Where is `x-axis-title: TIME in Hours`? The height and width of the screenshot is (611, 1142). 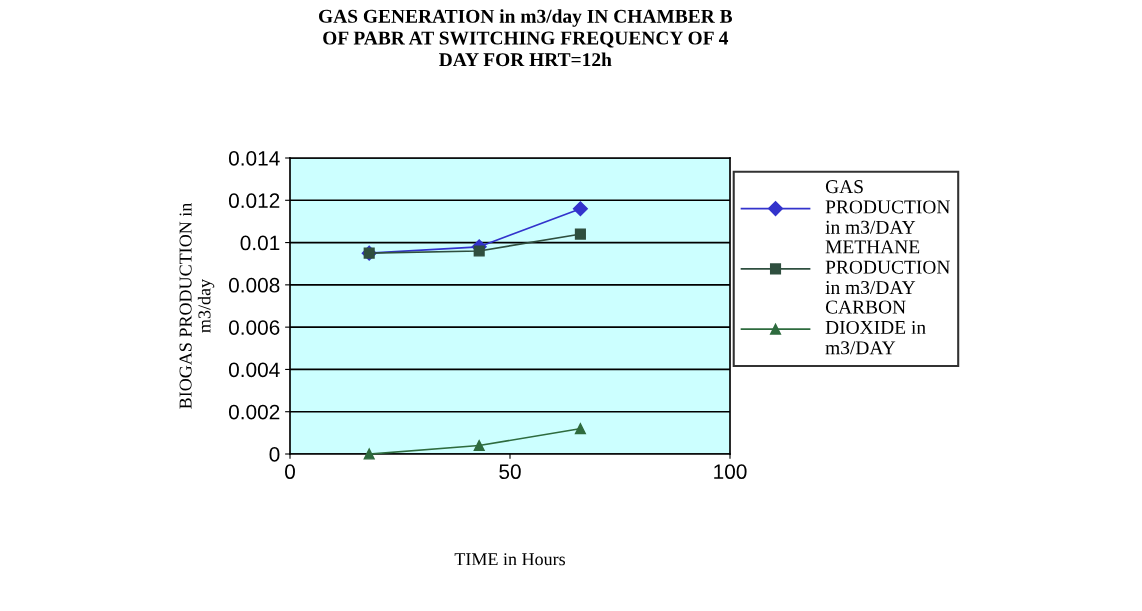 x-axis-title: TIME in Hours is located at coordinates (510, 559).